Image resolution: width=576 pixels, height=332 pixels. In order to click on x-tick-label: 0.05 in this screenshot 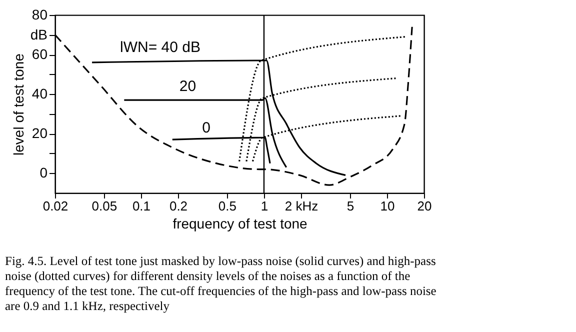, I will do `click(105, 206)`.